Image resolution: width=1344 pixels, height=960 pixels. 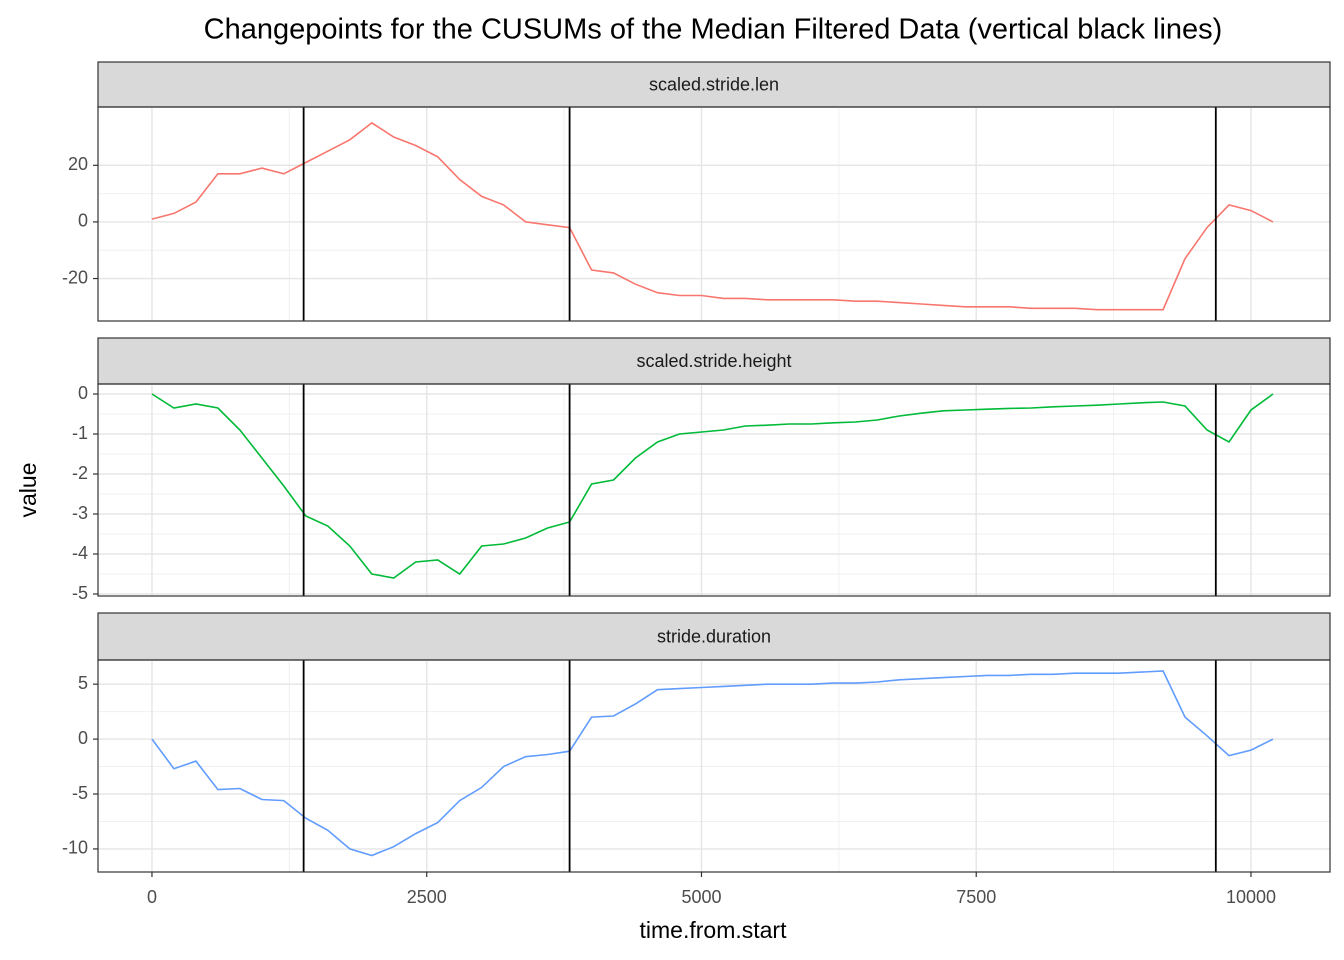 I want to click on y-tick-label: -1, so click(x=80, y=433).